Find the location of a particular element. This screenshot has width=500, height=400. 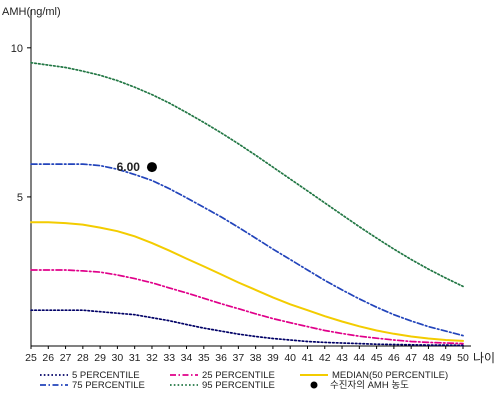

y-axis-label: AMH(ng/ml) is located at coordinates (31, 12).